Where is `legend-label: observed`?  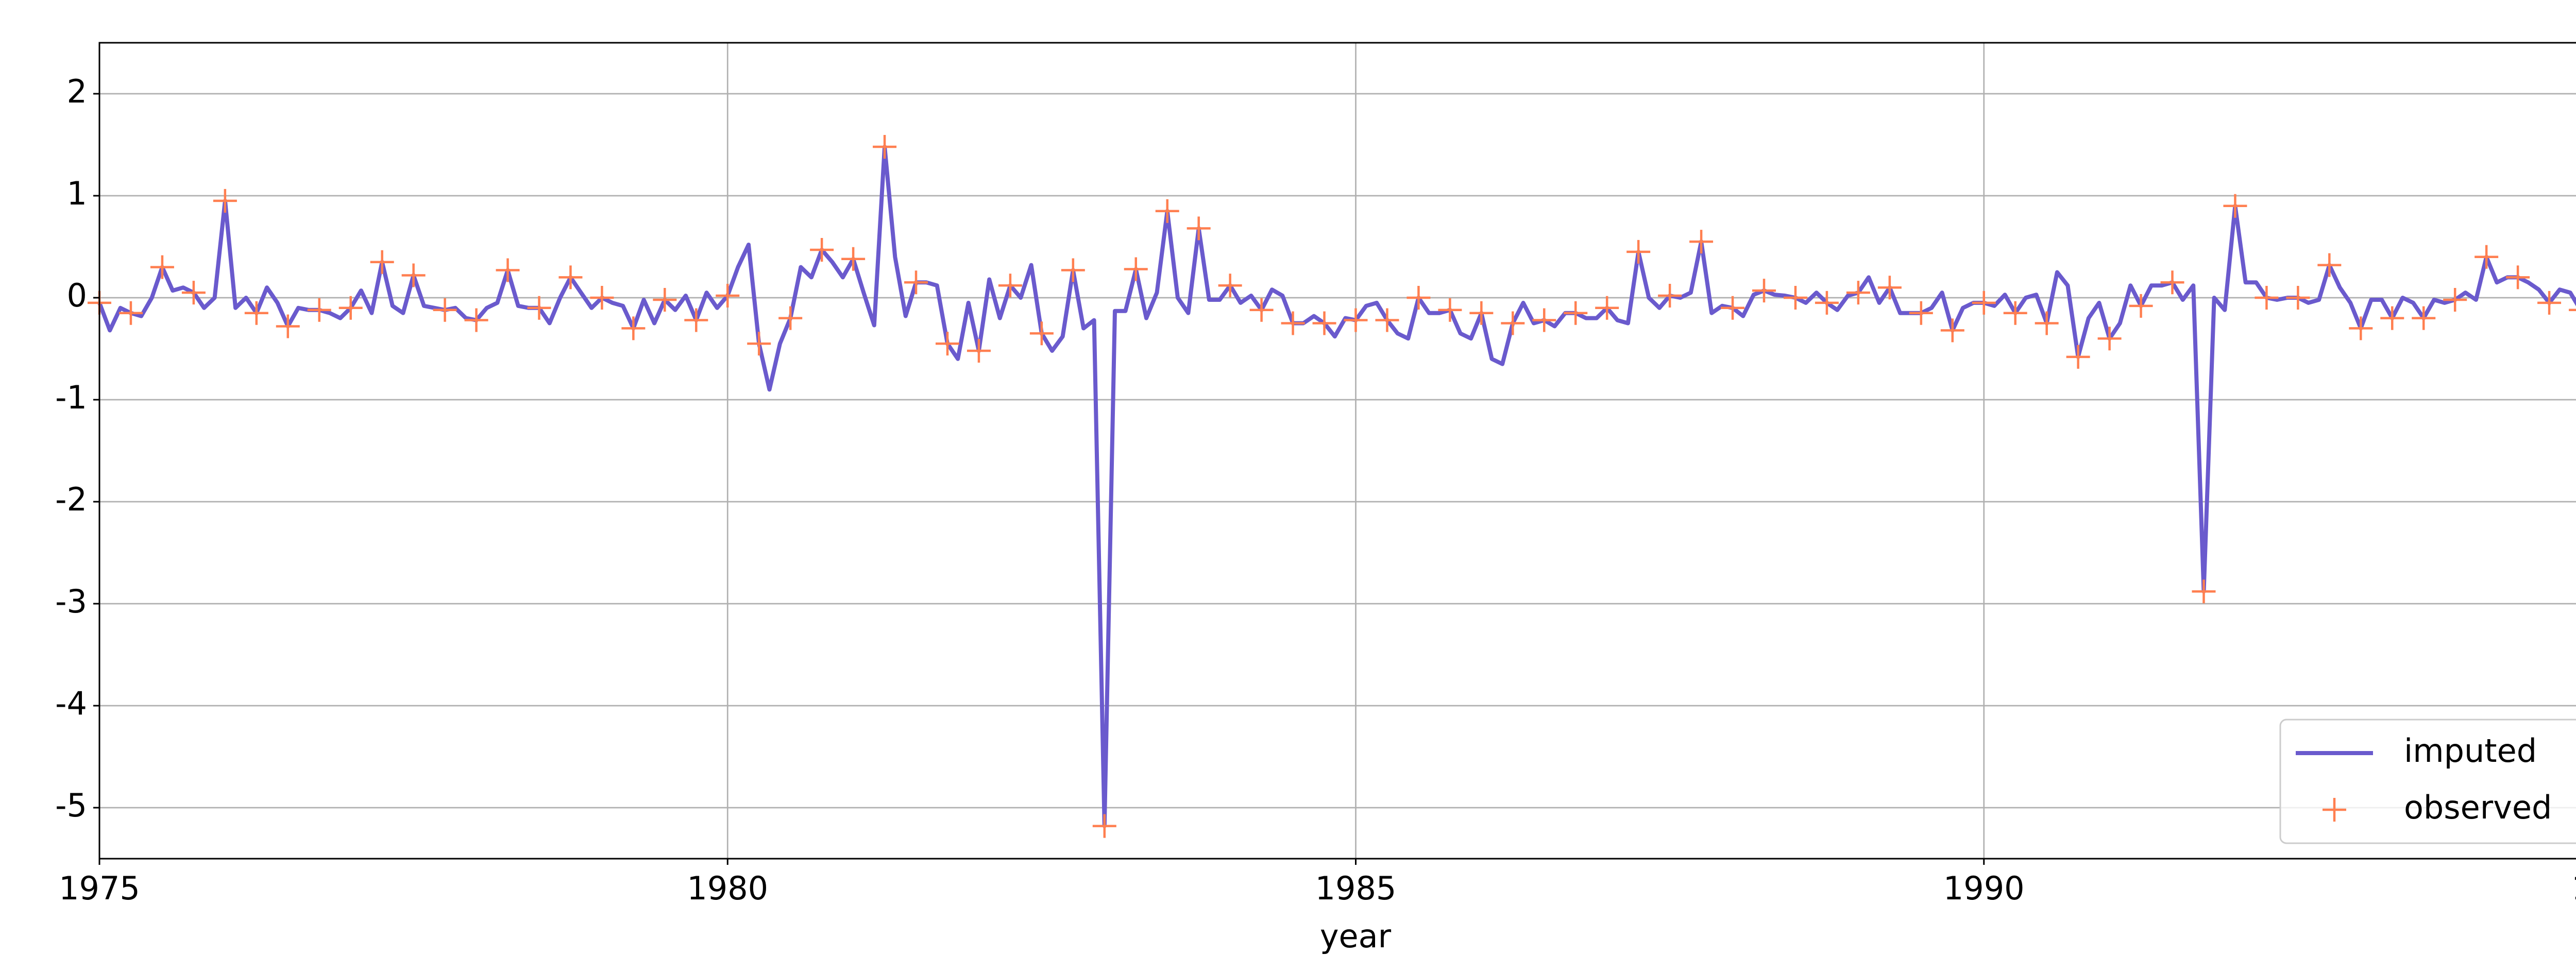
legend-label: observed is located at coordinates (2478, 807).